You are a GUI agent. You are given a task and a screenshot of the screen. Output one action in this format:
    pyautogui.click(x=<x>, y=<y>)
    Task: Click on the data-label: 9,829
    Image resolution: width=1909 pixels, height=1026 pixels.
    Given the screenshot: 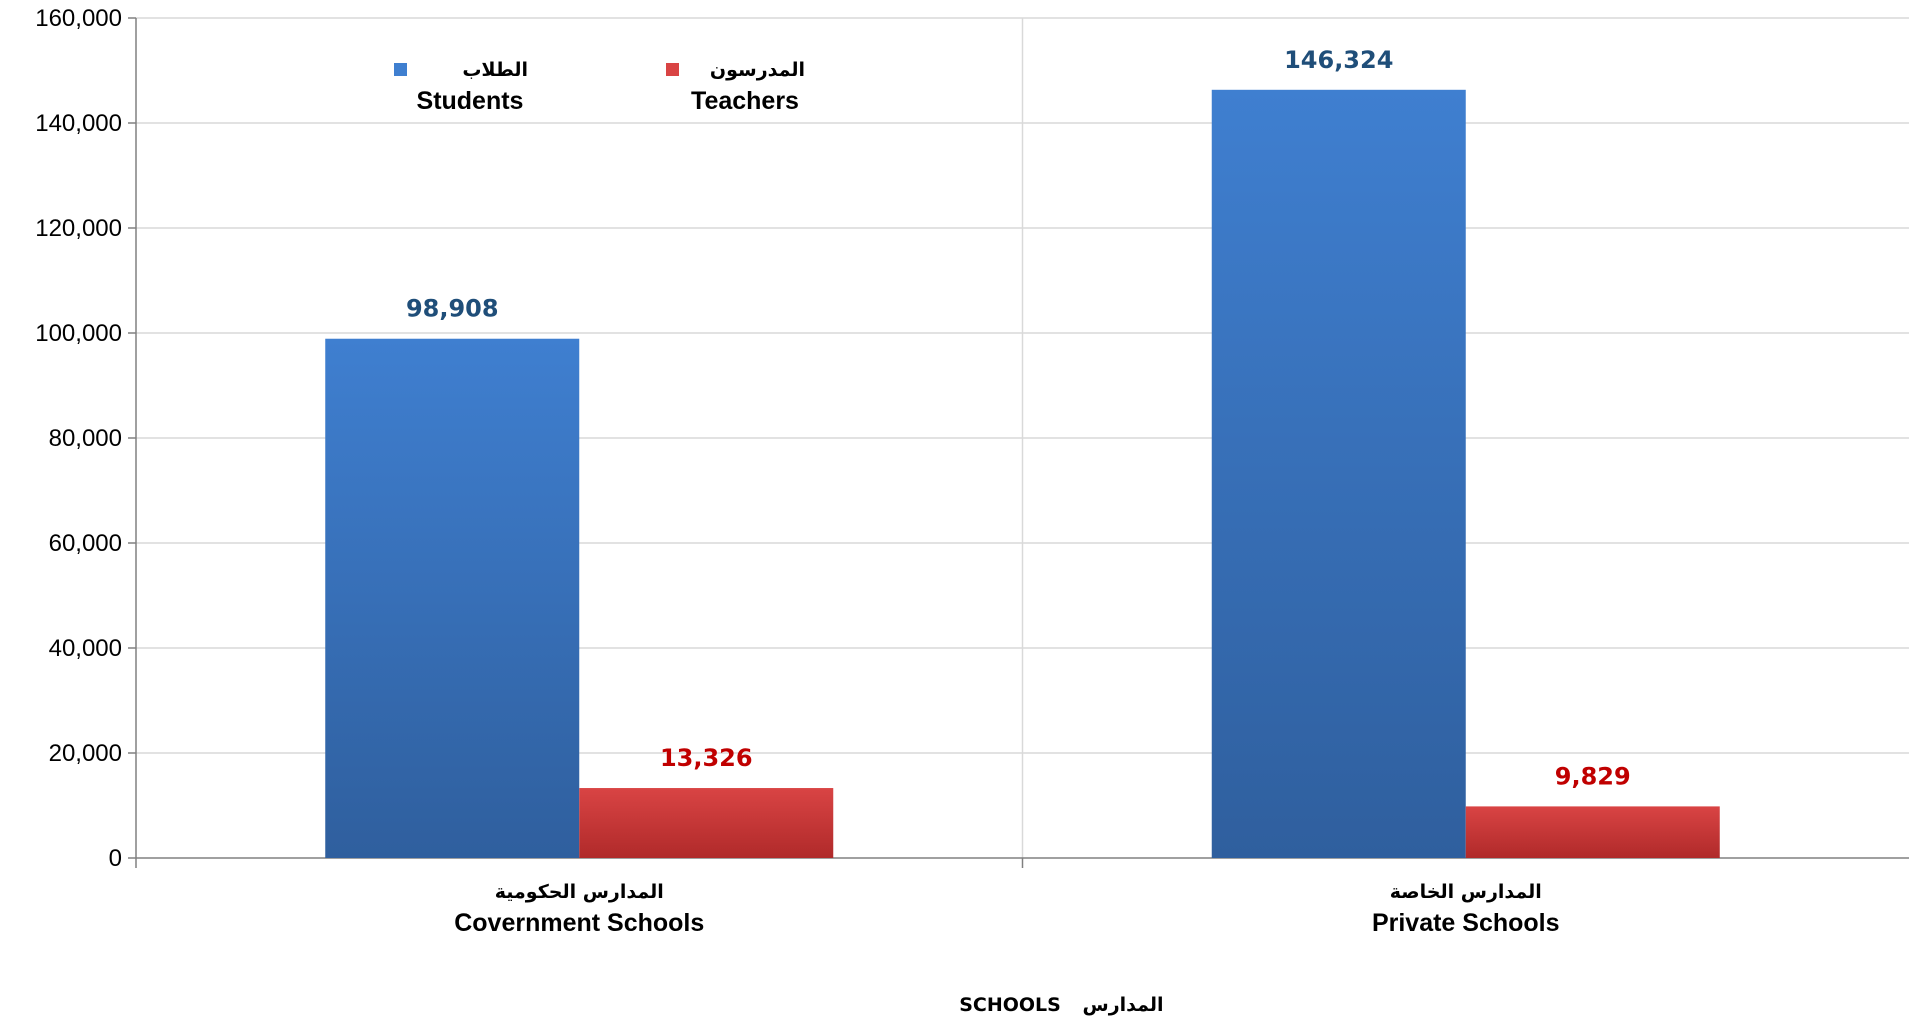 What is the action you would take?
    pyautogui.click(x=1593, y=776)
    